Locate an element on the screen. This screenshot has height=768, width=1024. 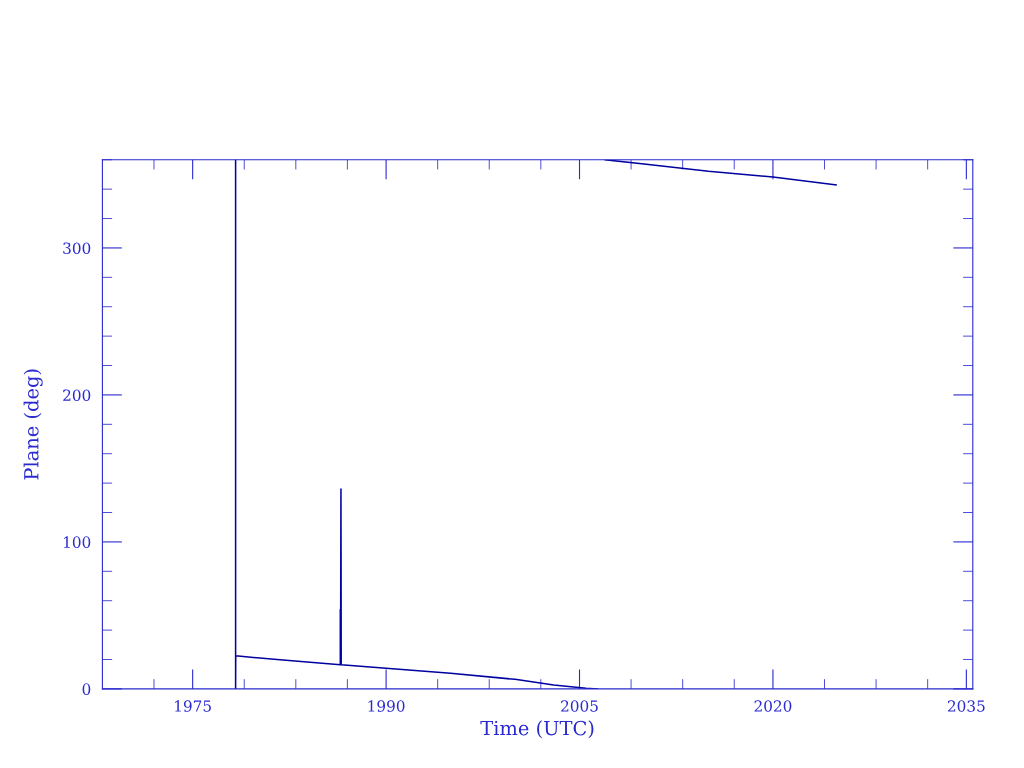
x-tick-label: 2035 is located at coordinates (966, 706).